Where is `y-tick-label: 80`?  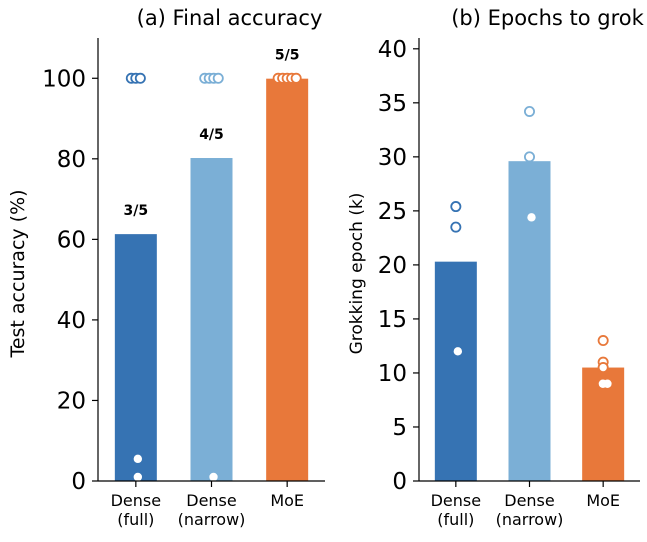 y-tick-label: 80 is located at coordinates (71, 160).